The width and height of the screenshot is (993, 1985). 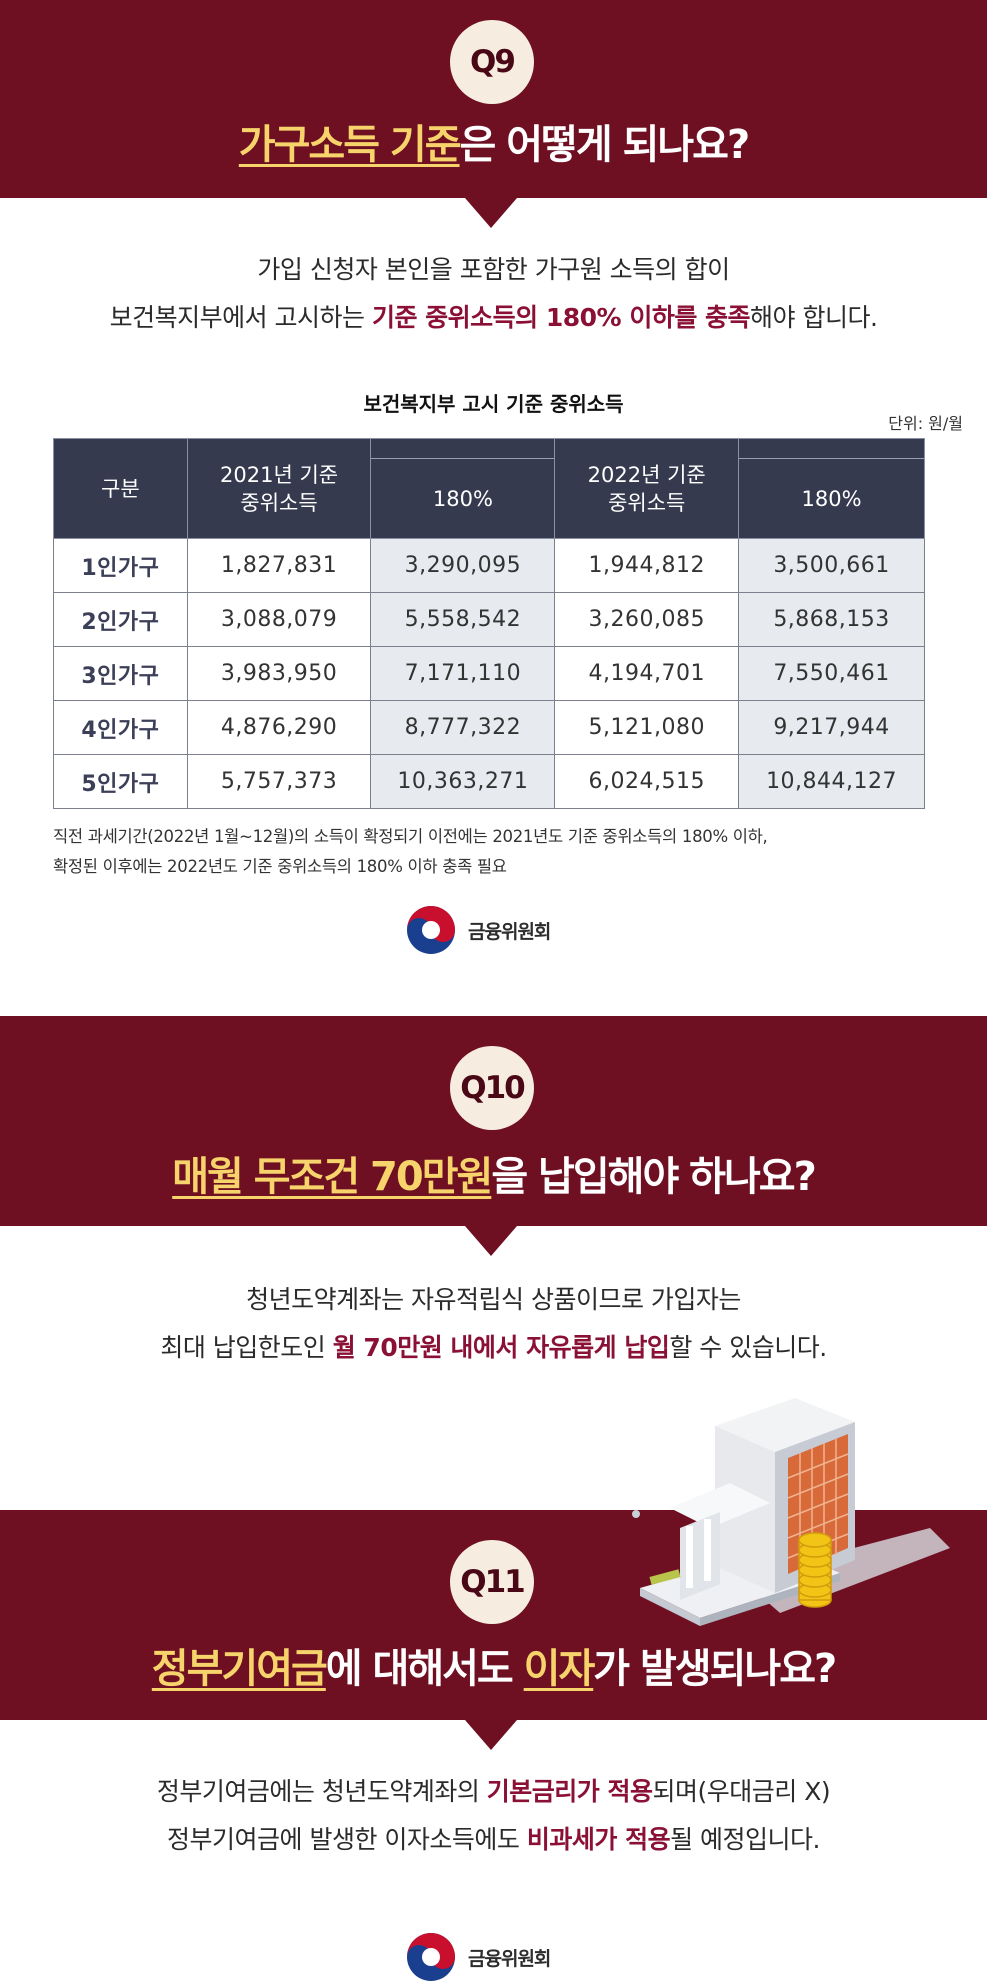 What do you see at coordinates (493, 269) in the screenshot?
I see `q9-answer-line1: 가입 신청자 본인을 포함한 가구원 소득의 합이` at bounding box center [493, 269].